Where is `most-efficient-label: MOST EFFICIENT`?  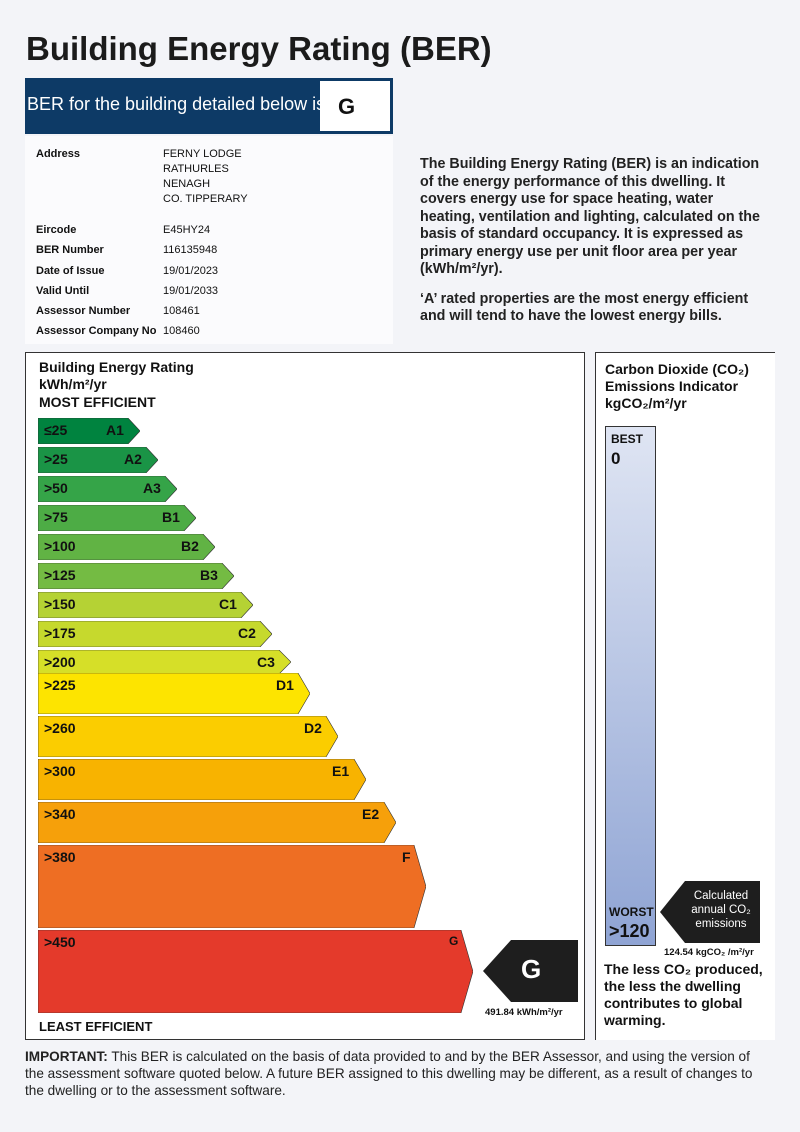 most-efficient-label: MOST EFFICIENT is located at coordinates (97, 402).